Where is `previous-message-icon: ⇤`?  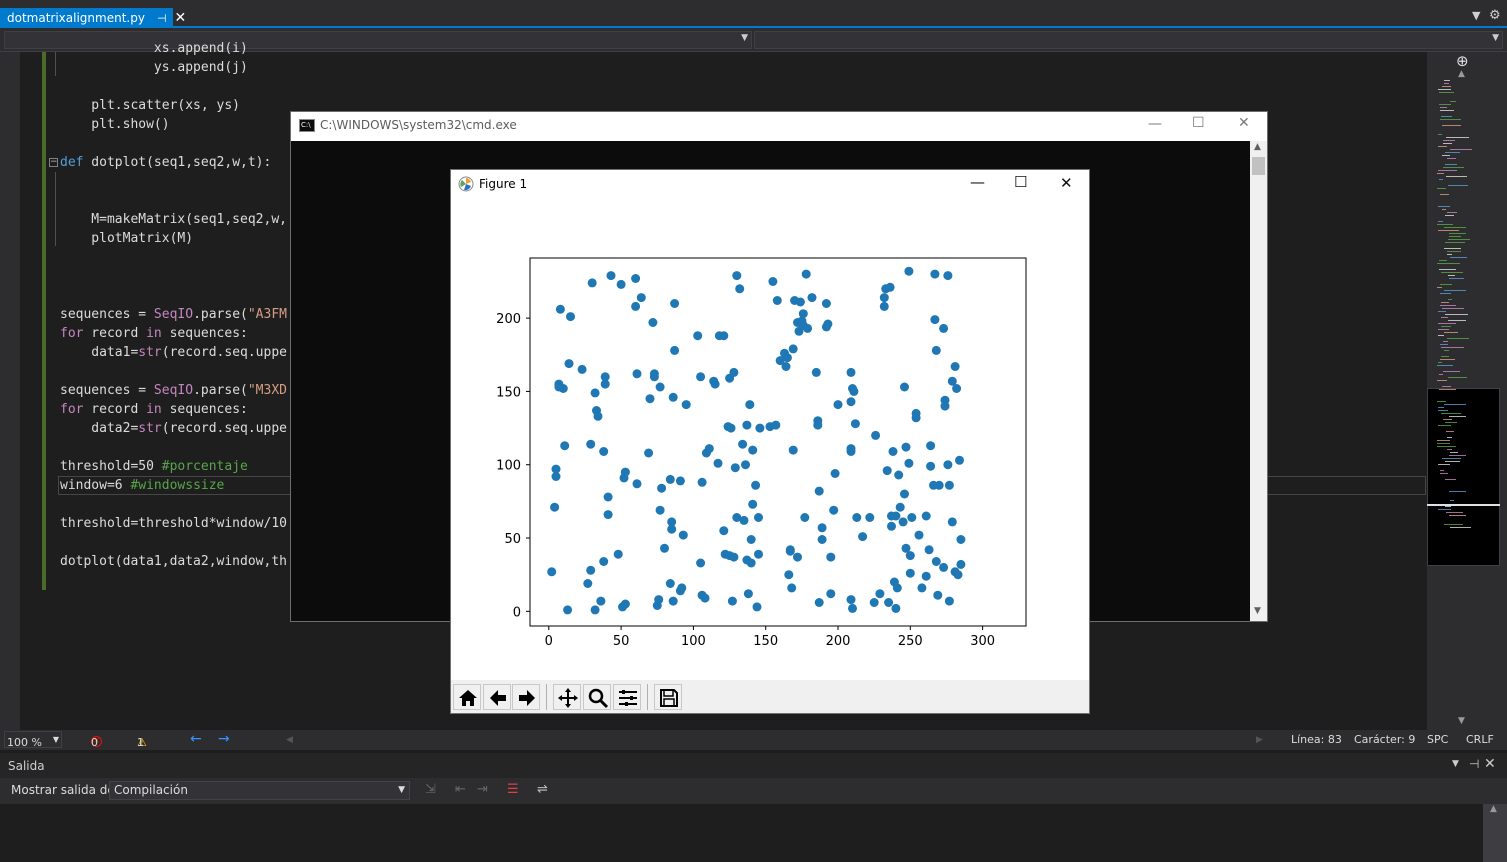 previous-message-icon: ⇤ is located at coordinates (460, 789).